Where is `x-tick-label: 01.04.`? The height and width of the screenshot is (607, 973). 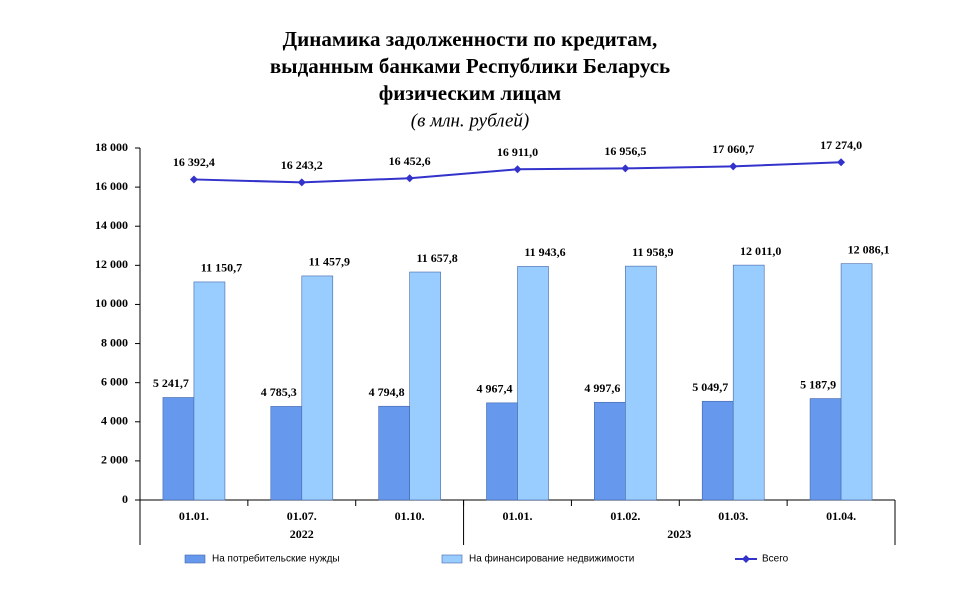
x-tick-label: 01.04. is located at coordinates (841, 516).